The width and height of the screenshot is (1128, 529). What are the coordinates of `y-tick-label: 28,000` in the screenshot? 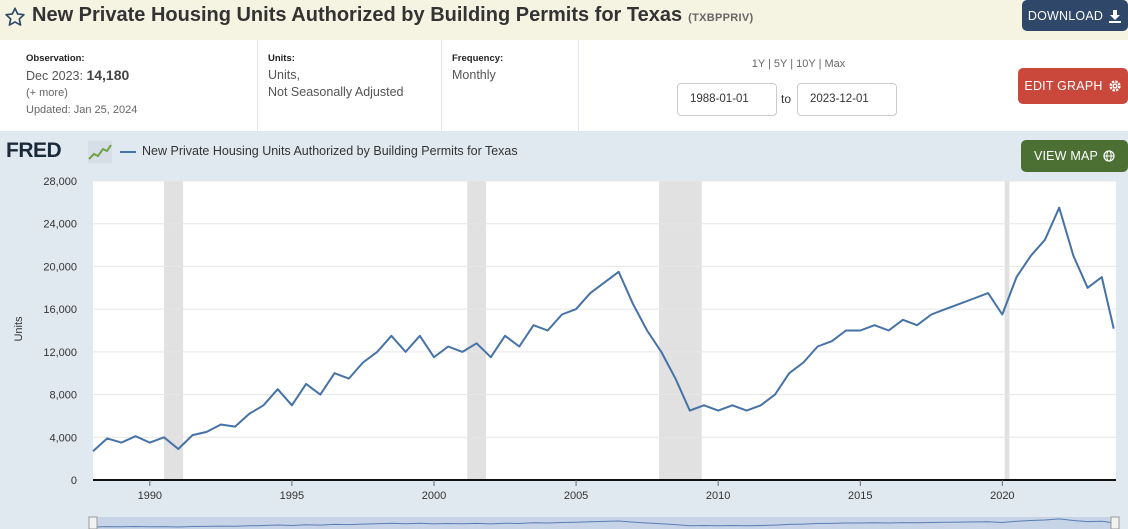 It's located at (60, 182).